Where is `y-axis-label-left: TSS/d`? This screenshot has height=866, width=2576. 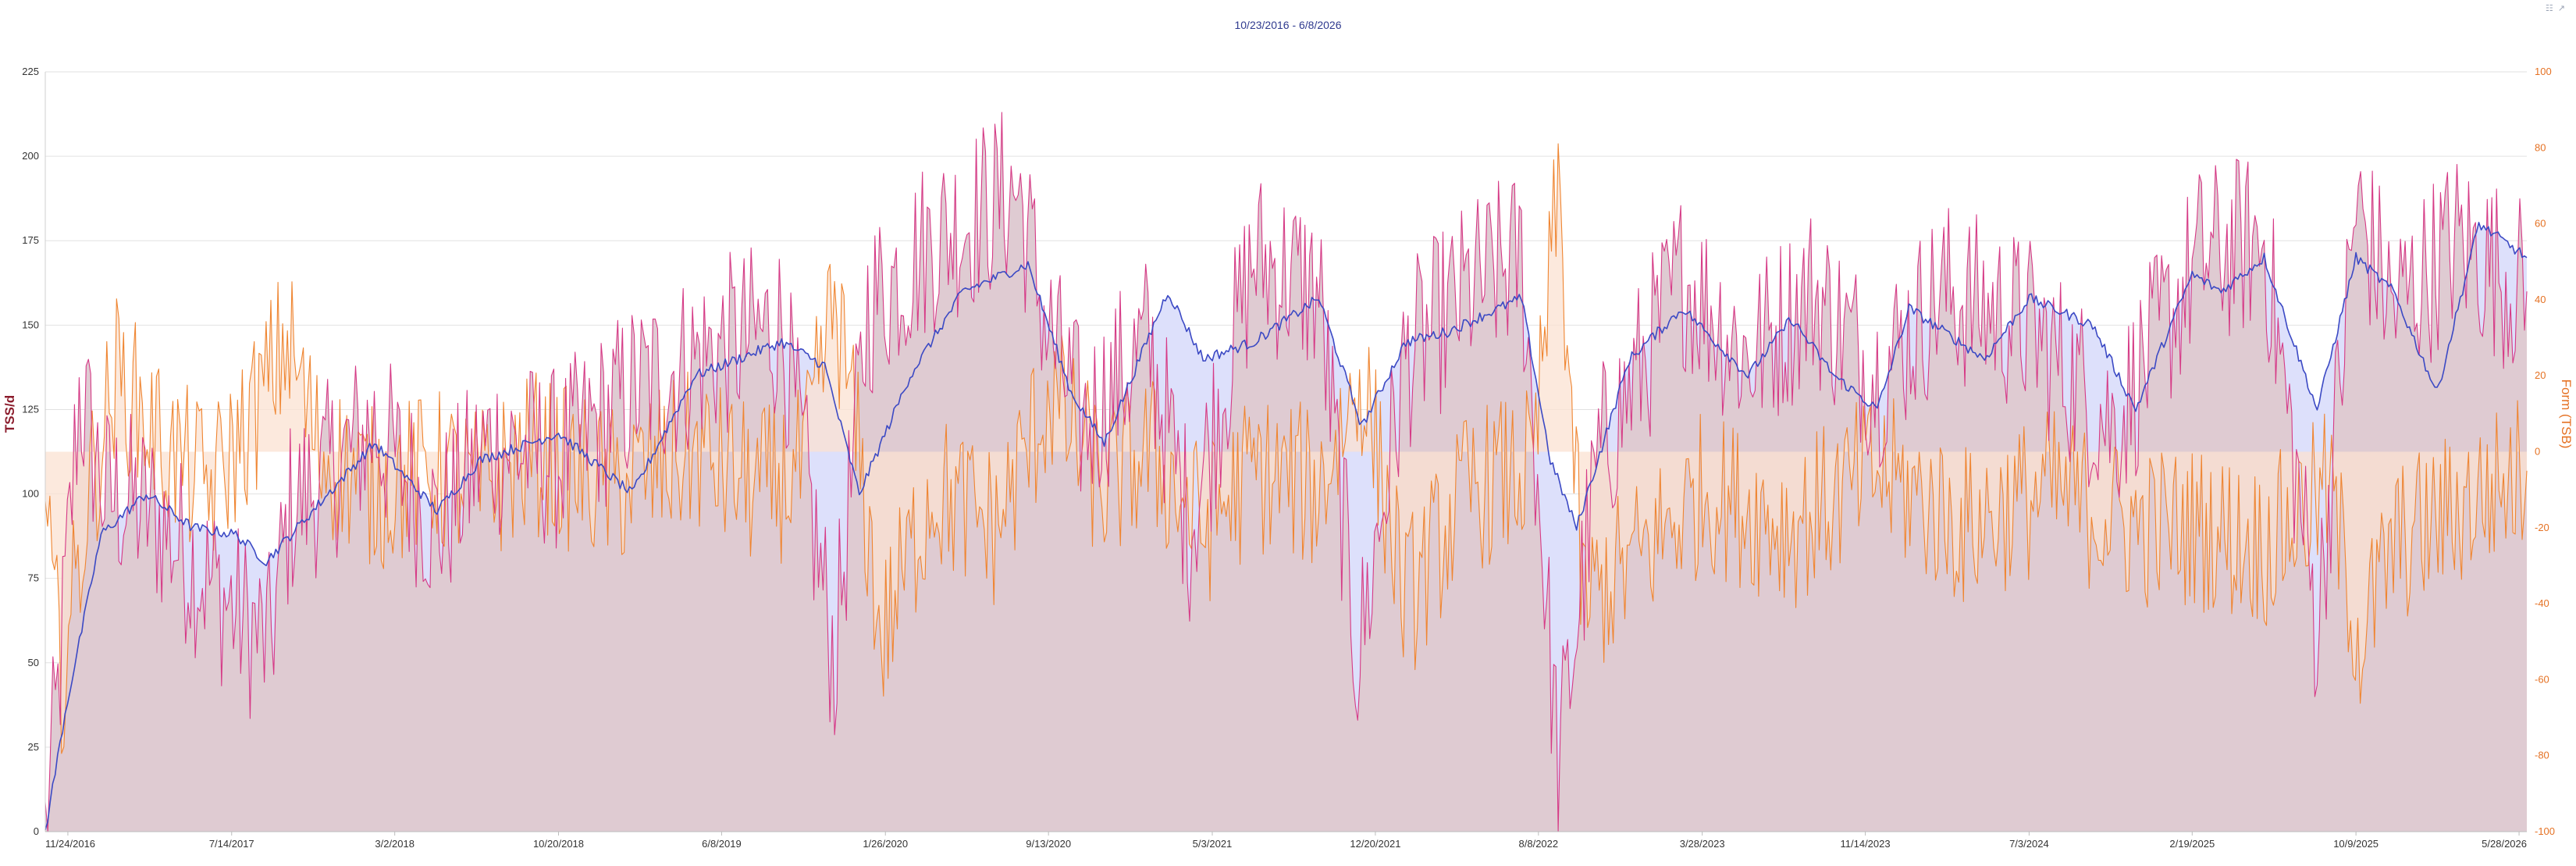
y-axis-label-left: TSS/d is located at coordinates (9, 414).